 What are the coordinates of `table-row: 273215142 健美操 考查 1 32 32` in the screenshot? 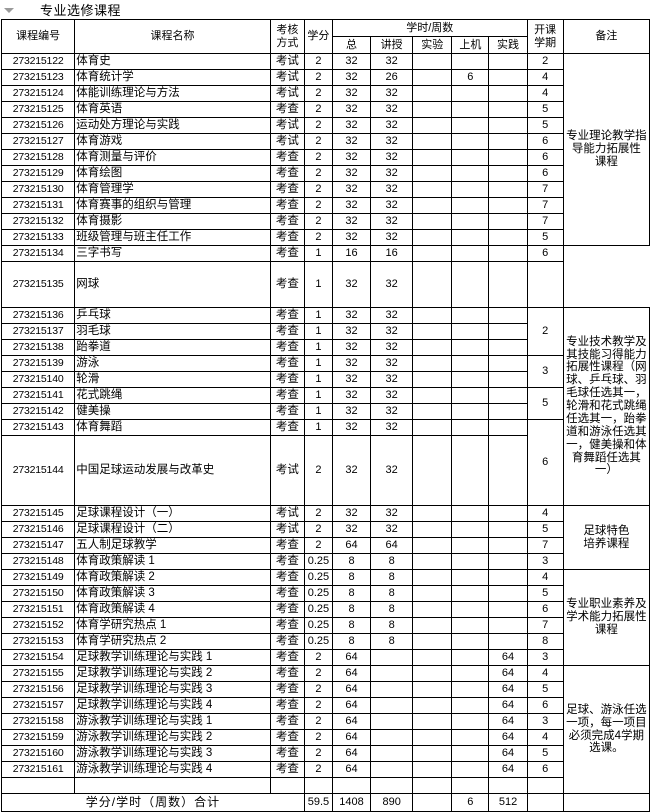 It's located at (325, 411).